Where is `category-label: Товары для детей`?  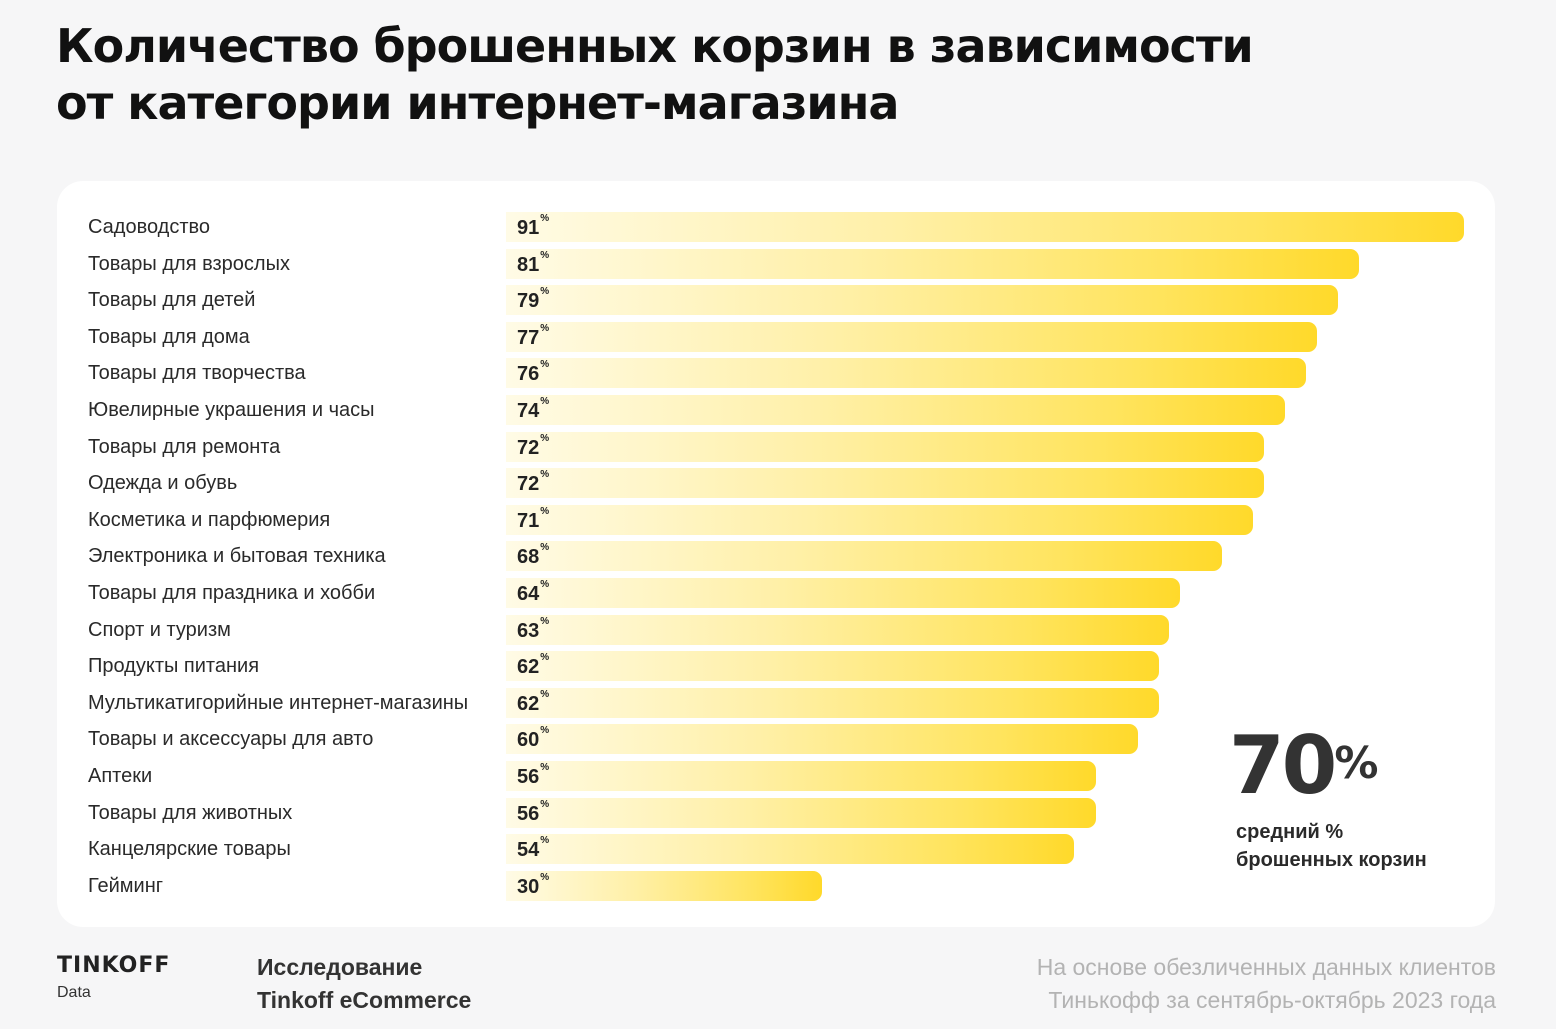 category-label: Товары для детей is located at coordinates (172, 300).